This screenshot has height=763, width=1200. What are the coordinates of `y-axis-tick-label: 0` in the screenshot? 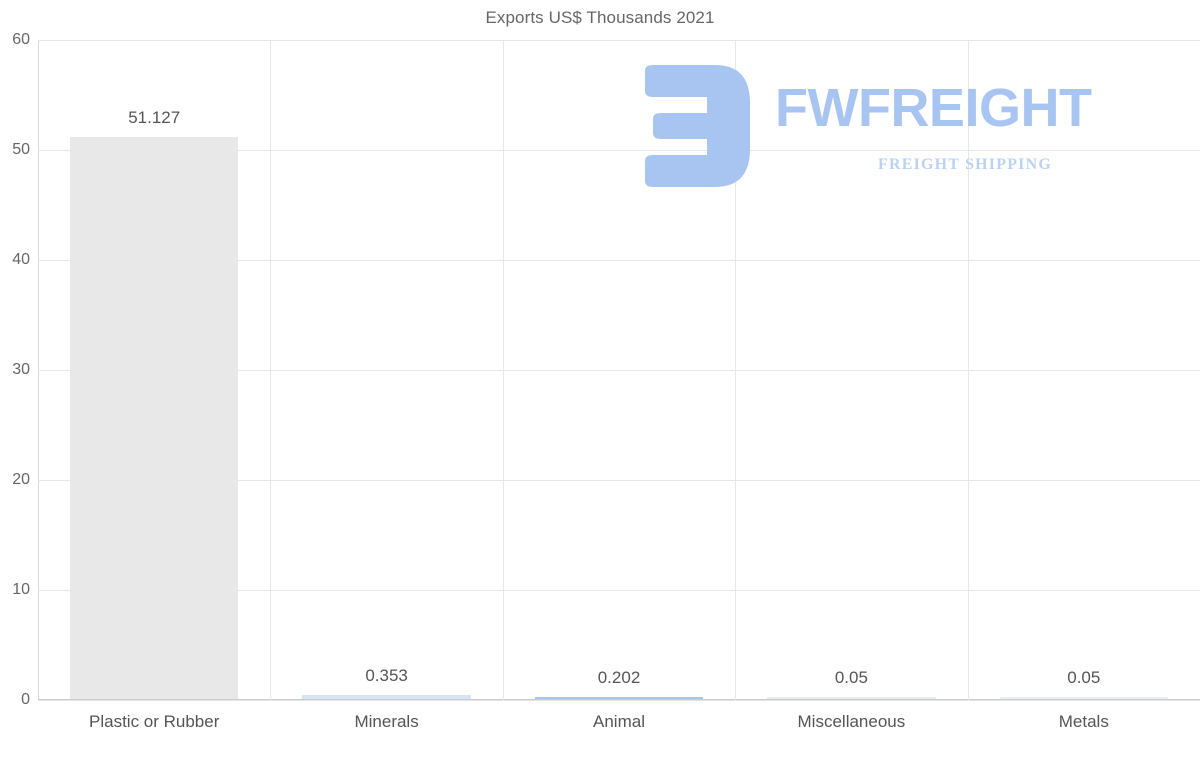 It's located at (25, 699).